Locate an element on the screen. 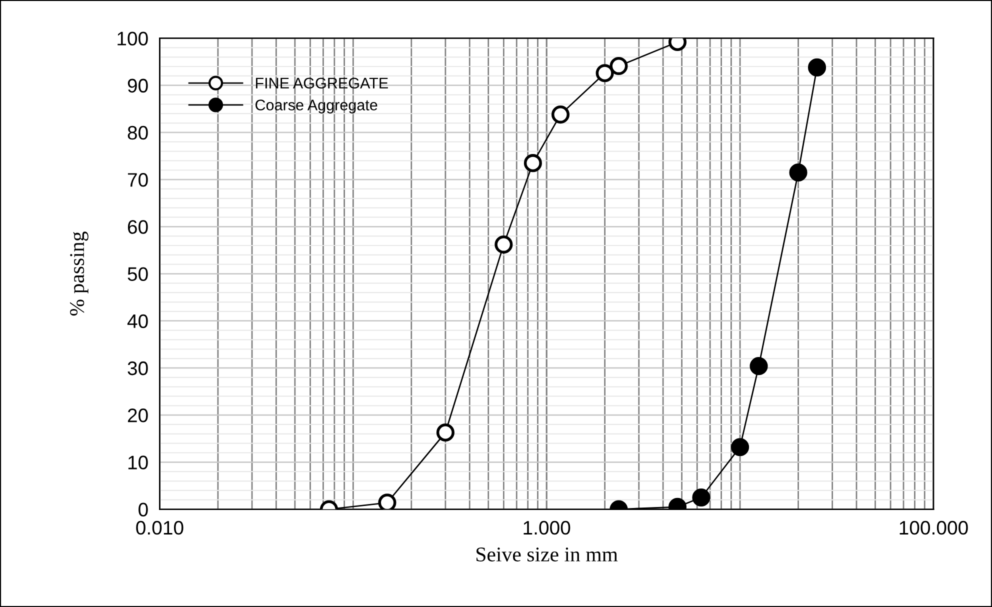  x-tick-label: 100.000 is located at coordinates (934, 527).